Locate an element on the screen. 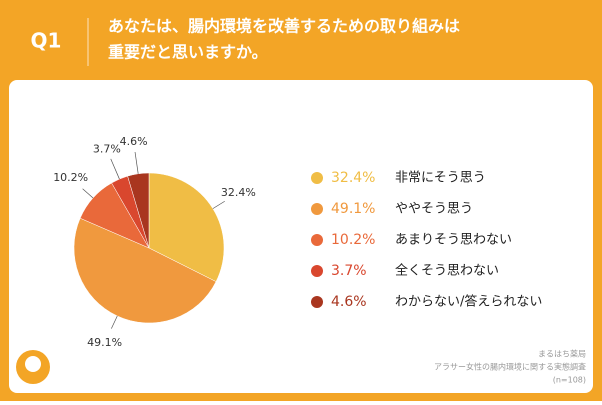 The width and height of the screenshot is (602, 405). legend-value: 10.2% is located at coordinates (353, 240).